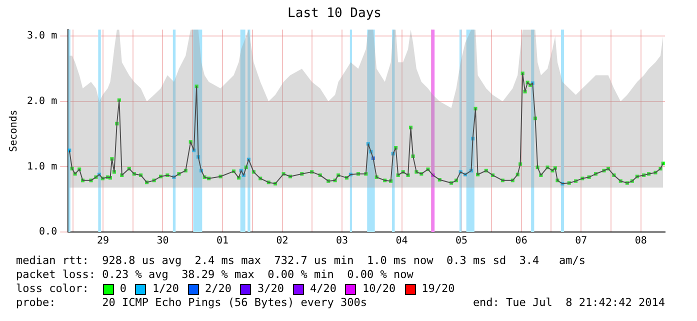 The width and height of the screenshot is (697, 321). What do you see at coordinates (42, 166) in the screenshot?
I see `y-tick-label: 1.0 m` at bounding box center [42, 166].